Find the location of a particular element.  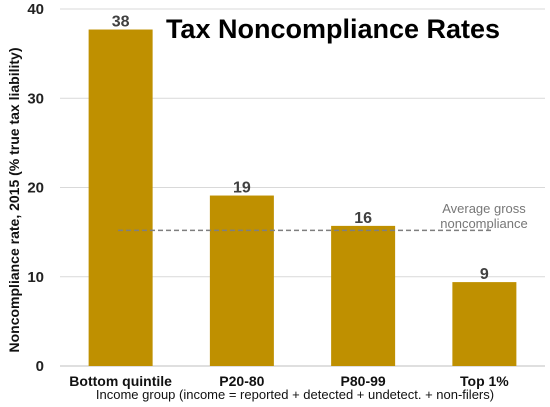

data-label: 38 is located at coordinates (121, 22).